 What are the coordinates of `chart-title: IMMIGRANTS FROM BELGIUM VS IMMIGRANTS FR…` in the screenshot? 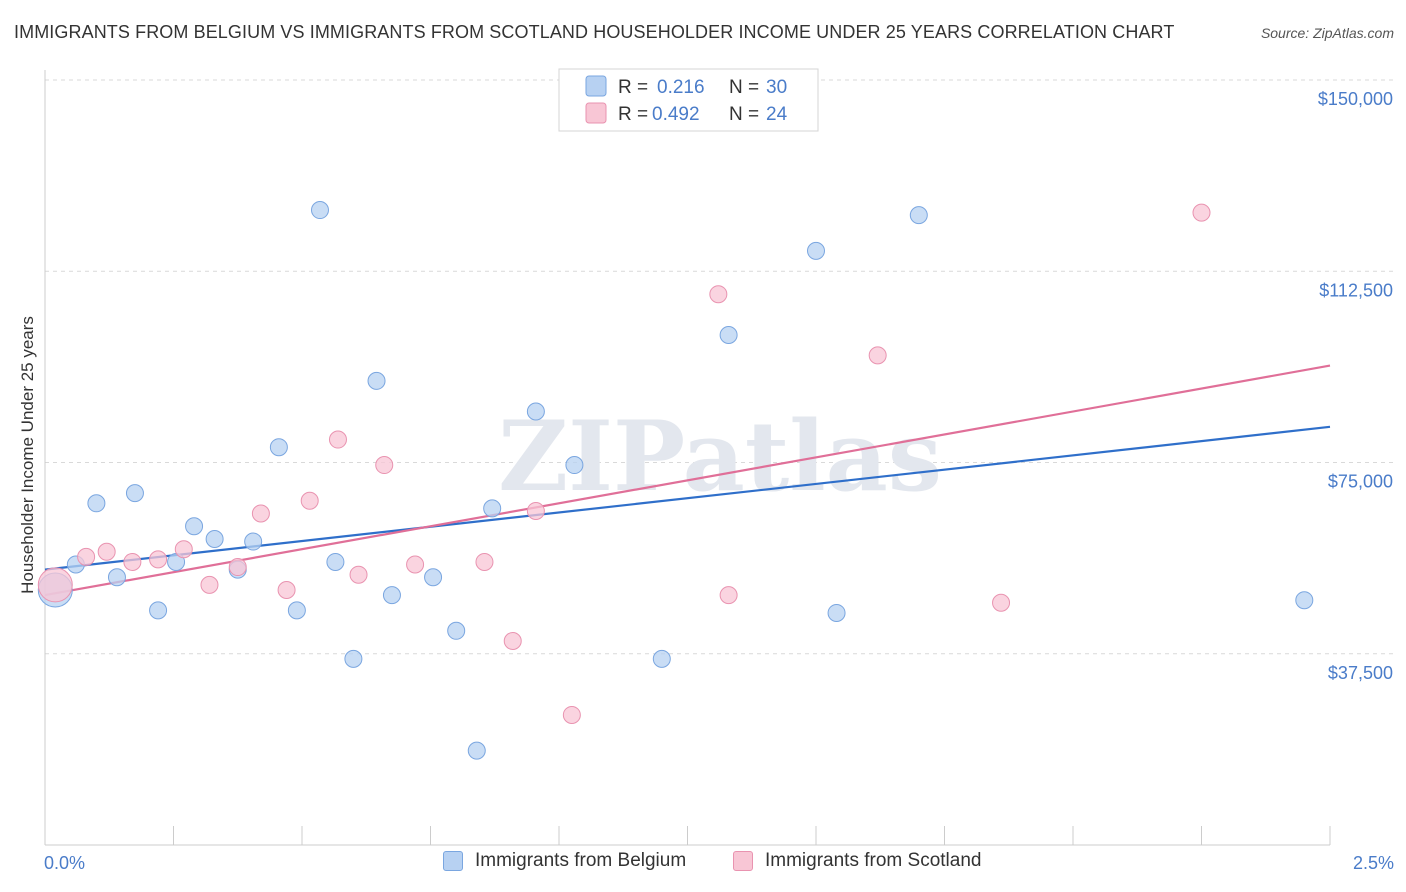 It's located at (594, 32).